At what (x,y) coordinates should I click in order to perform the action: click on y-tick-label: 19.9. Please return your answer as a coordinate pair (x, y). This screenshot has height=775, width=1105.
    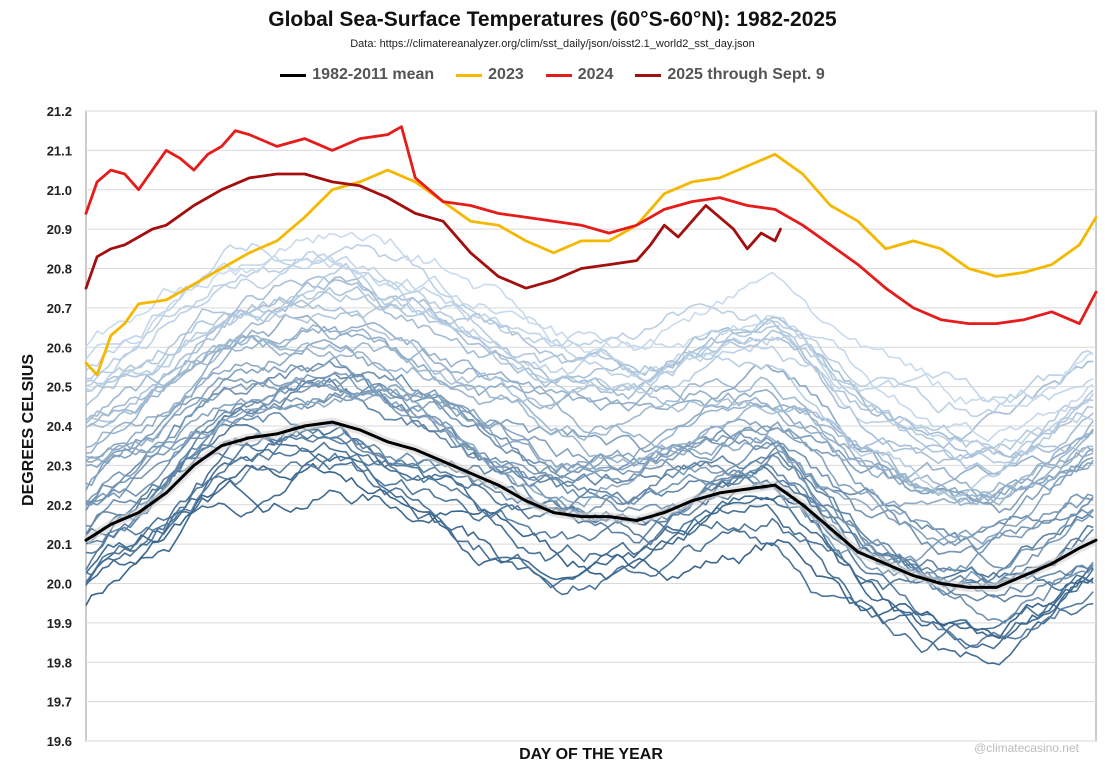
    Looking at the image, I should click on (59, 623).